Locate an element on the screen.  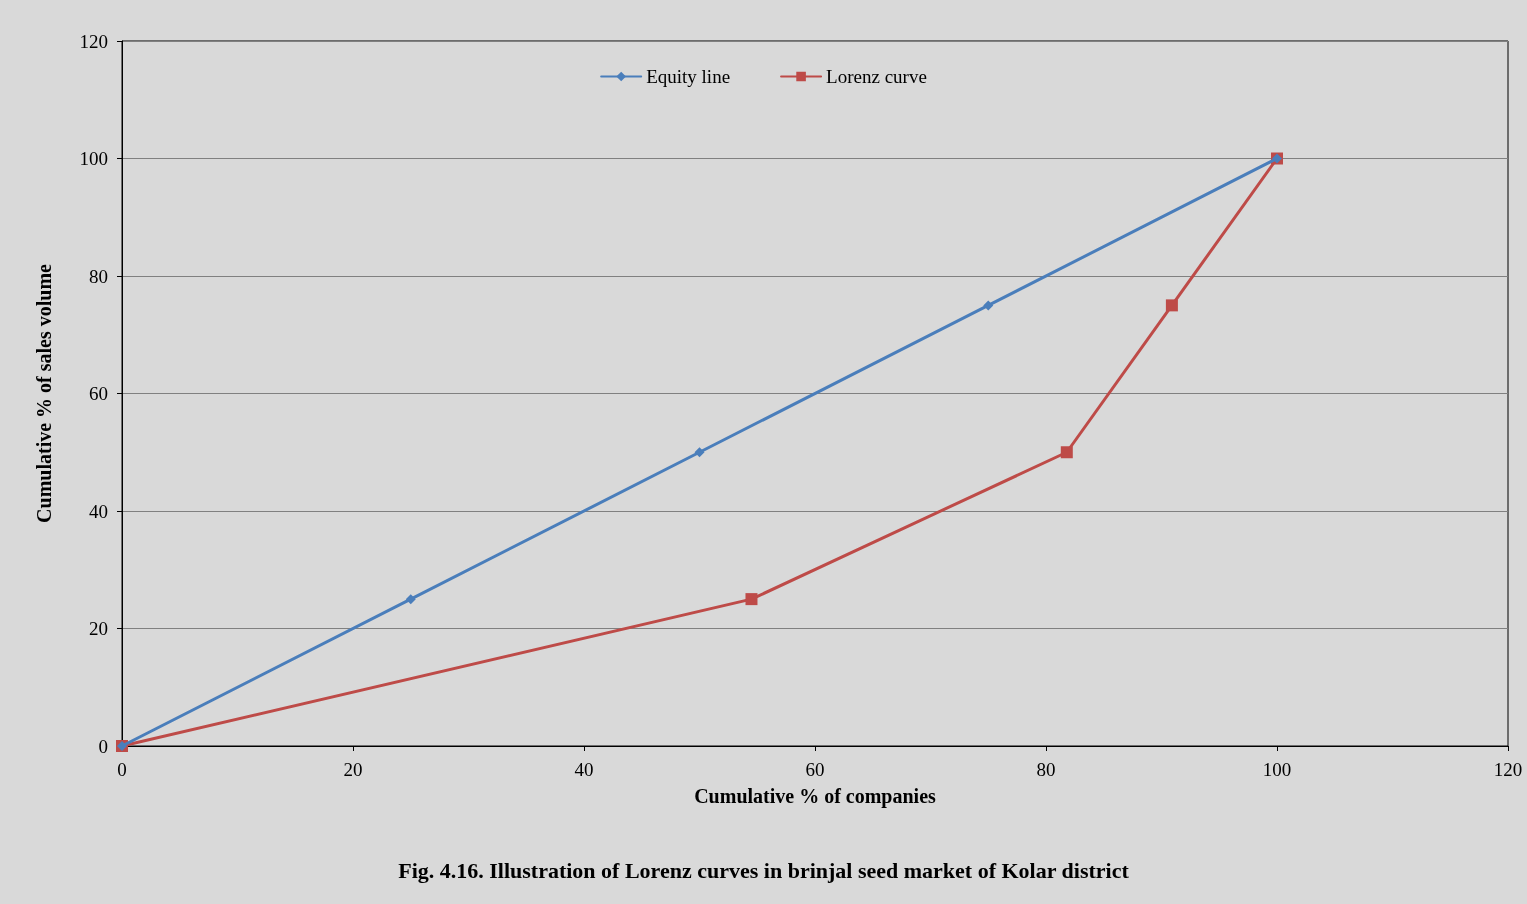
y-tick-label: 80 is located at coordinates (98, 276).